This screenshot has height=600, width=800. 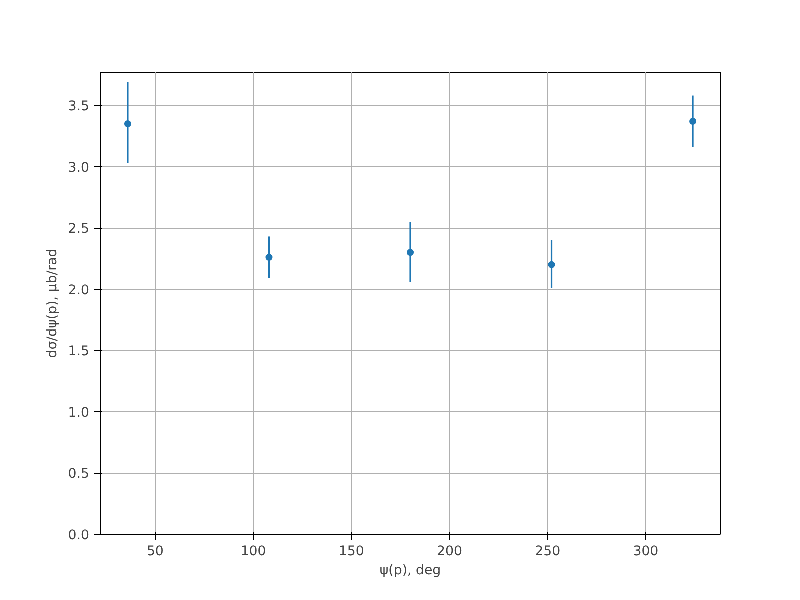 What do you see at coordinates (646, 552) in the screenshot?
I see `x-tick-label: 300` at bounding box center [646, 552].